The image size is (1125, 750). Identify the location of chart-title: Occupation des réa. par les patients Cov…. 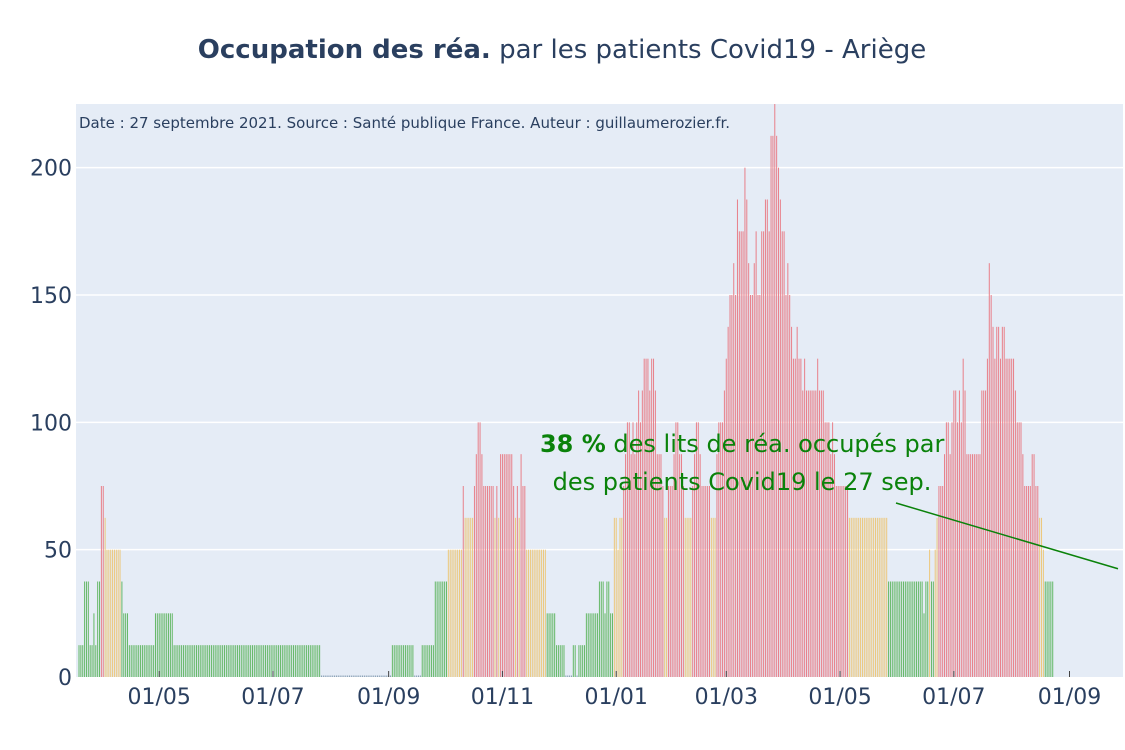
(562, 50).